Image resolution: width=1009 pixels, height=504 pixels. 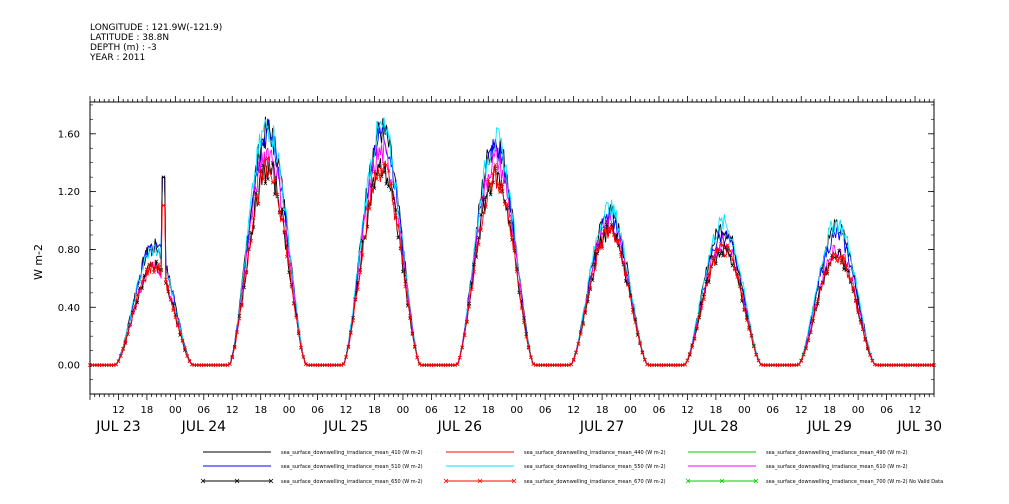 I want to click on header-longitude: LONGITUDE : 121.9W(-121.9), so click(x=156, y=28).